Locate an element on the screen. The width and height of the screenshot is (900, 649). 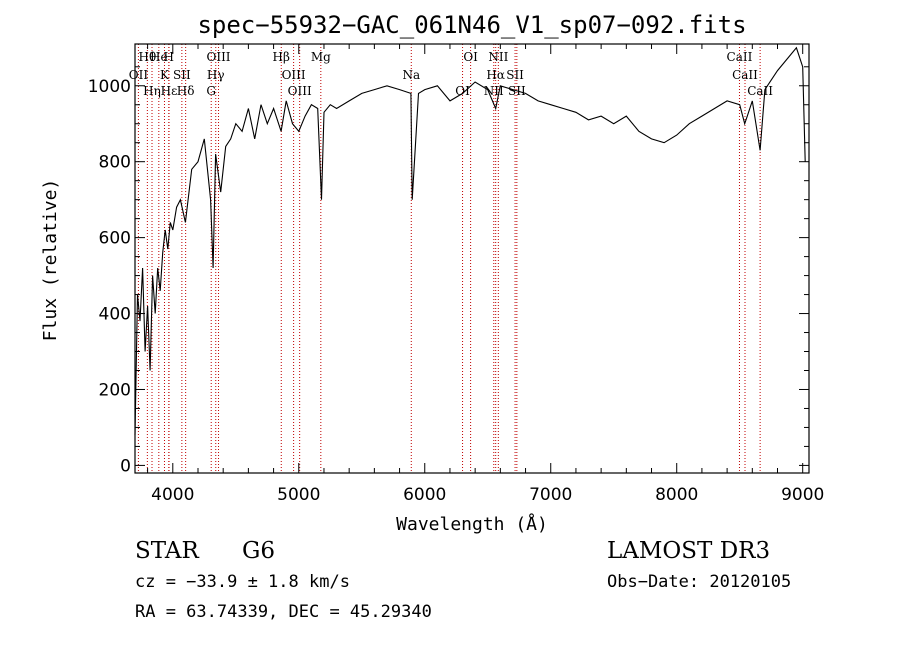
x-tick-label: 5000 is located at coordinates (298, 495).